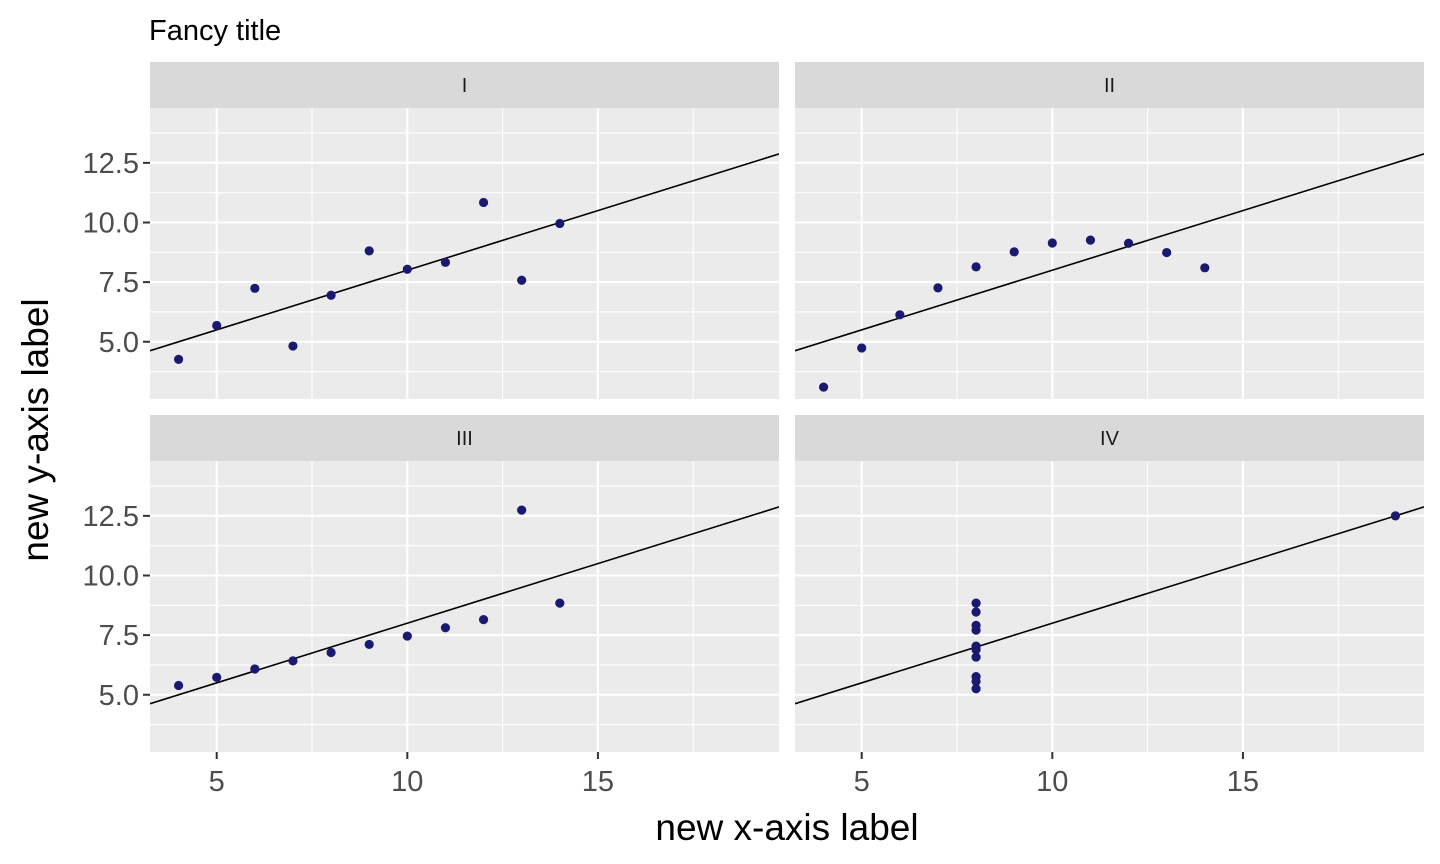 The width and height of the screenshot is (1440, 864). I want to click on y-axis-title: new y-axis label, so click(35, 429).